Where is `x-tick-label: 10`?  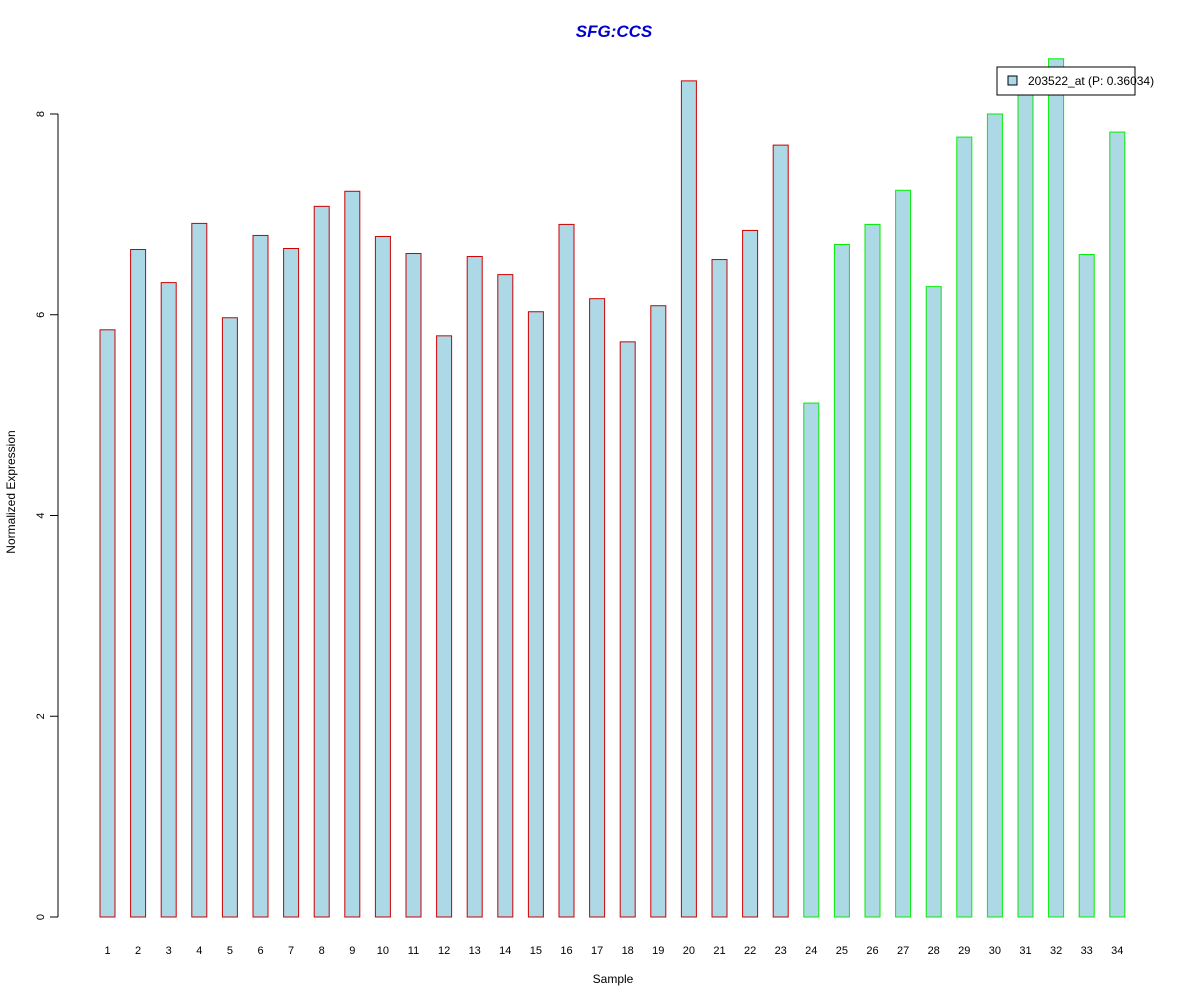 x-tick-label: 10 is located at coordinates (383, 951).